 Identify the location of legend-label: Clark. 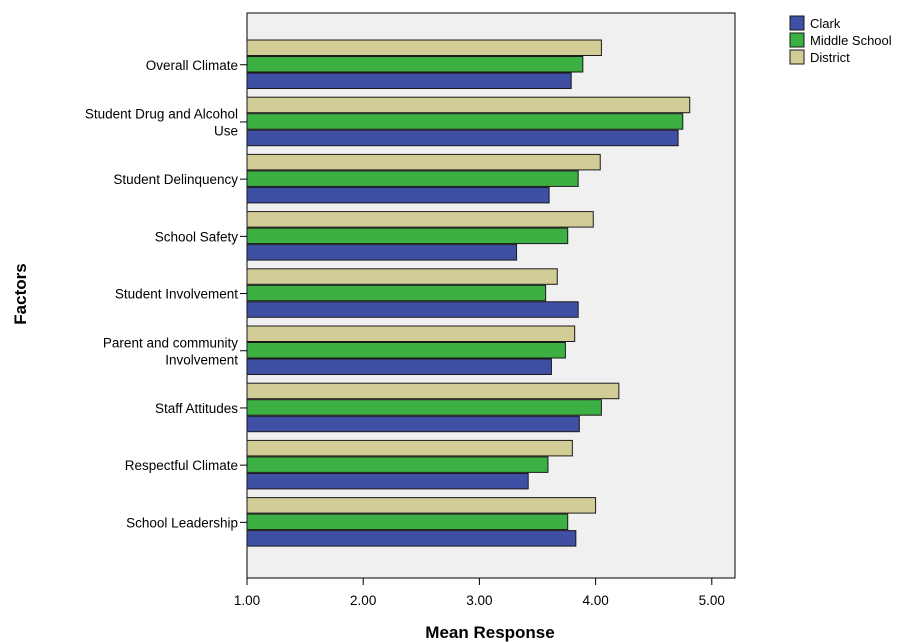
(825, 23).